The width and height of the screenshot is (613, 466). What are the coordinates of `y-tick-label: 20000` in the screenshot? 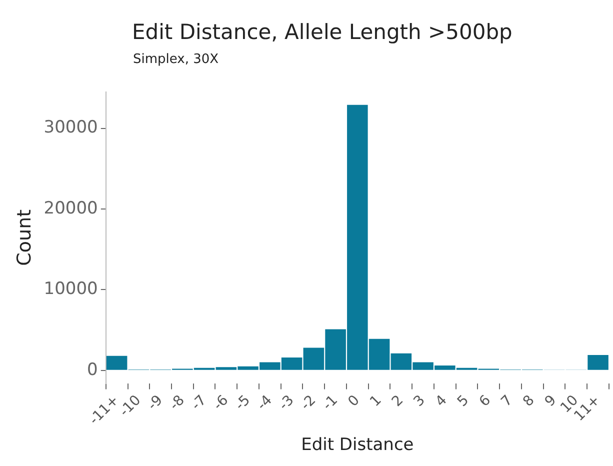 It's located at (71, 208).